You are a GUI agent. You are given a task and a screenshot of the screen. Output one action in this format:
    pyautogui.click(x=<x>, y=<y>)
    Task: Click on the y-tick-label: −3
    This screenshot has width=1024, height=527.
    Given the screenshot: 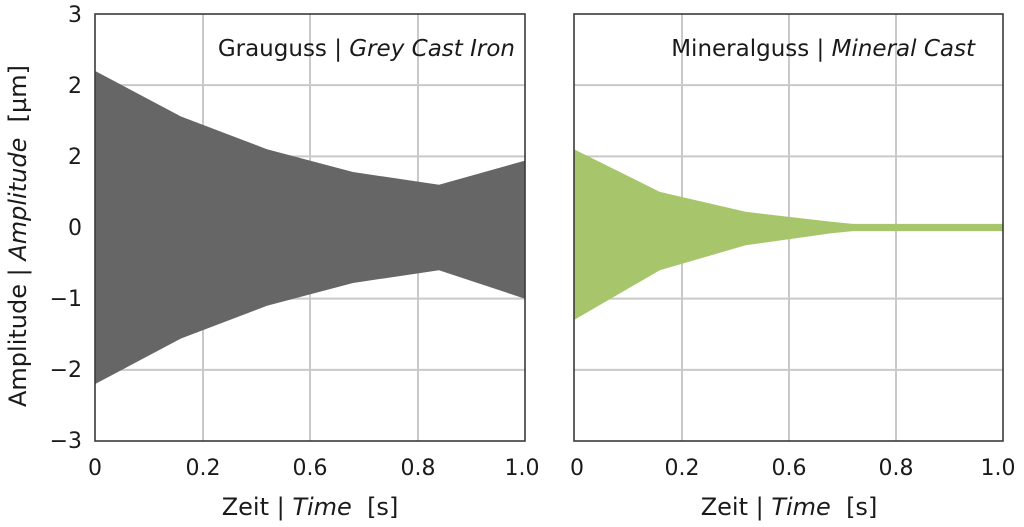 What is the action you would take?
    pyautogui.click(x=66, y=441)
    